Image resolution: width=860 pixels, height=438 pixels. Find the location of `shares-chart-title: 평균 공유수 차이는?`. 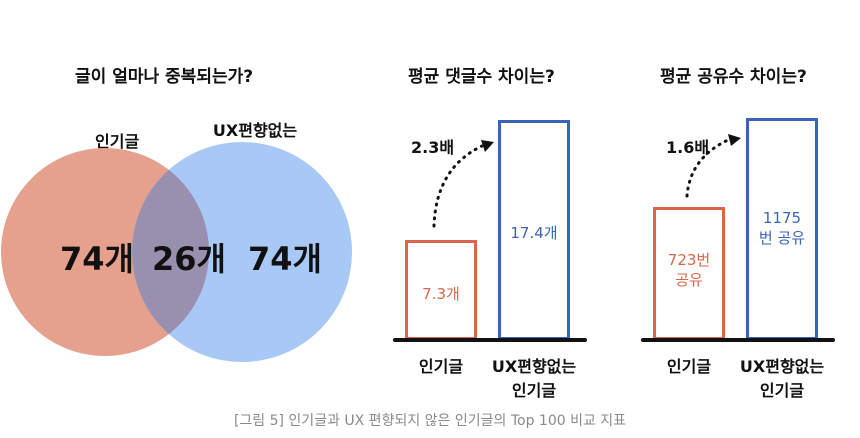

shares-chart-title: 평균 공유수 차이는? is located at coordinates (733, 77).